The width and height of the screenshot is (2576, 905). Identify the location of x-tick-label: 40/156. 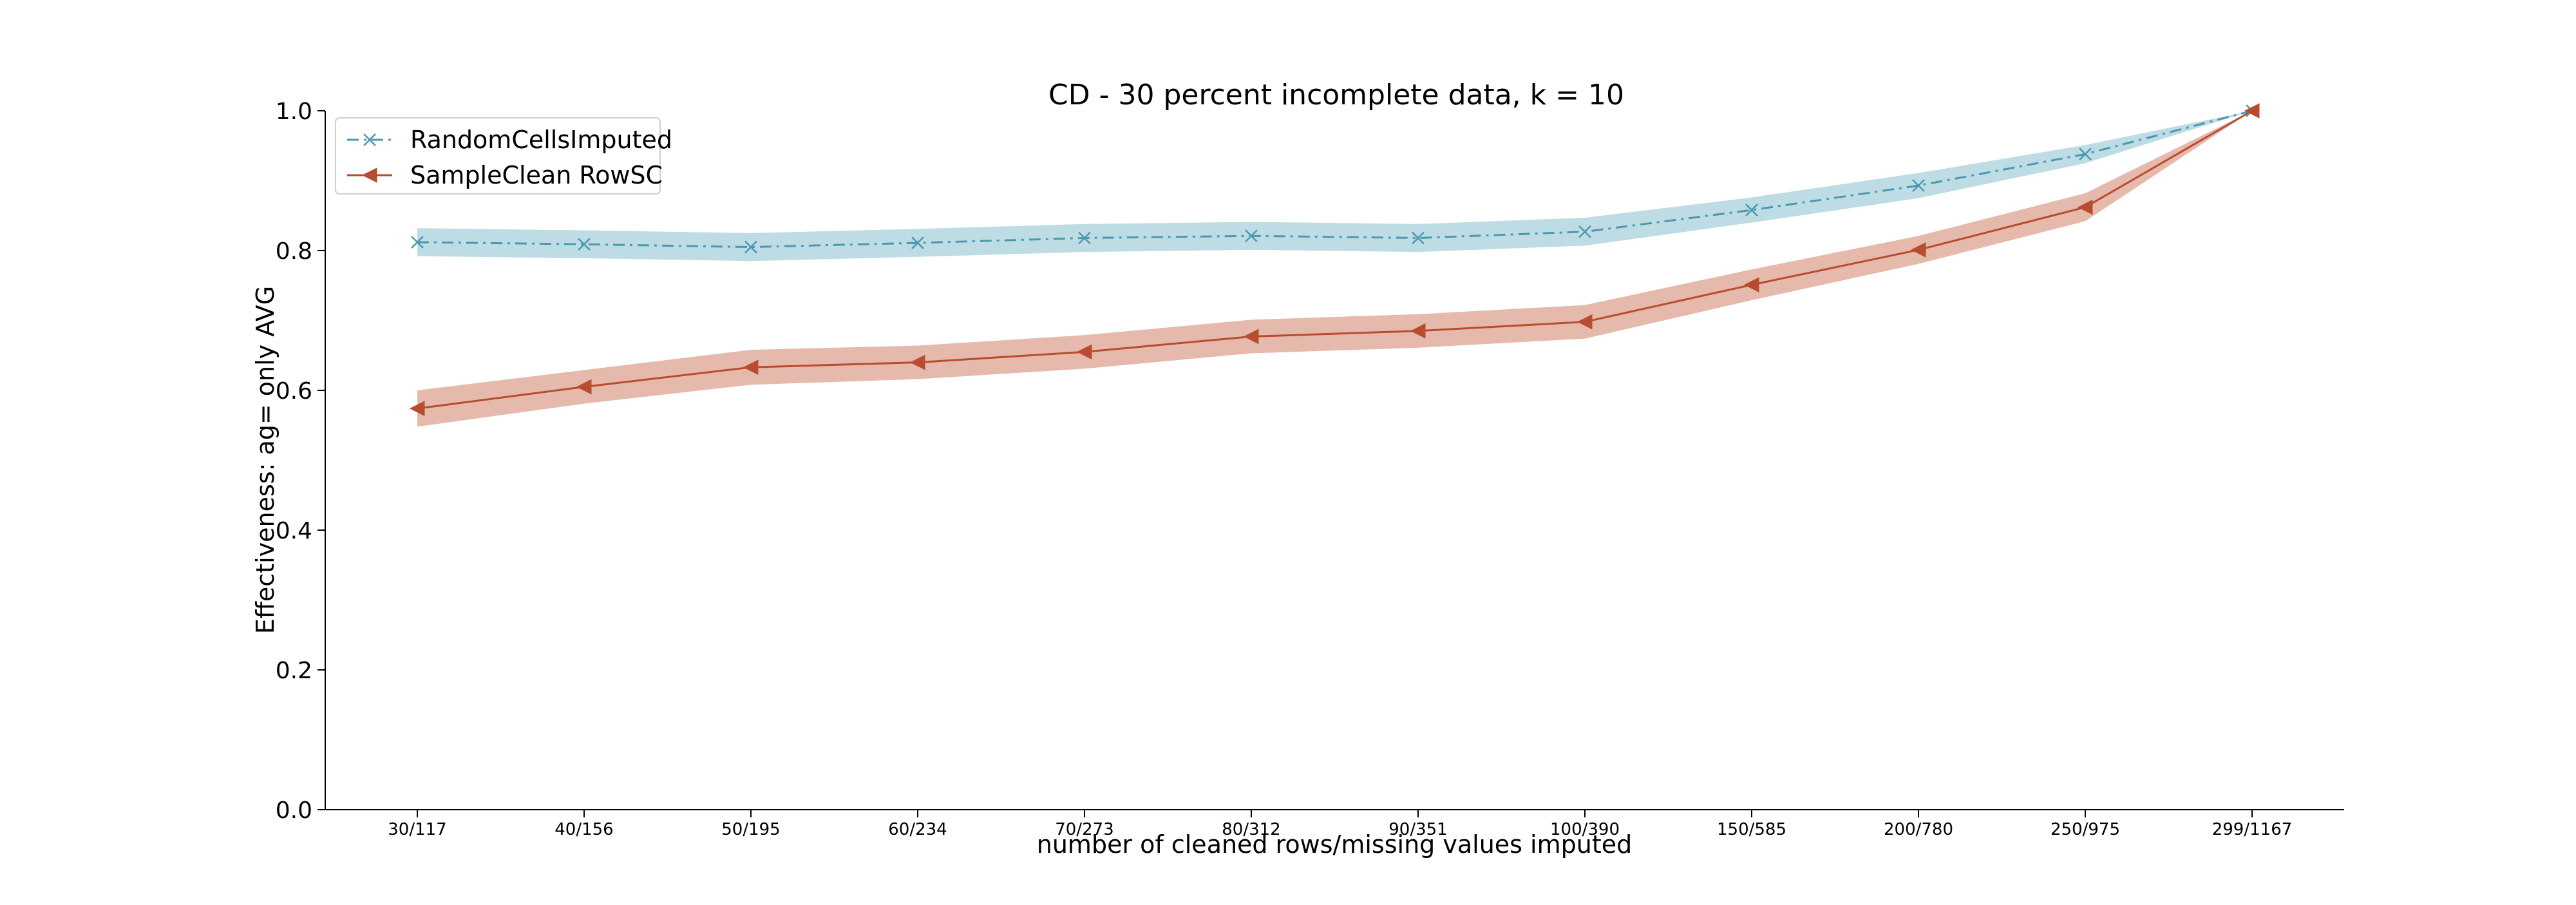
(583, 830).